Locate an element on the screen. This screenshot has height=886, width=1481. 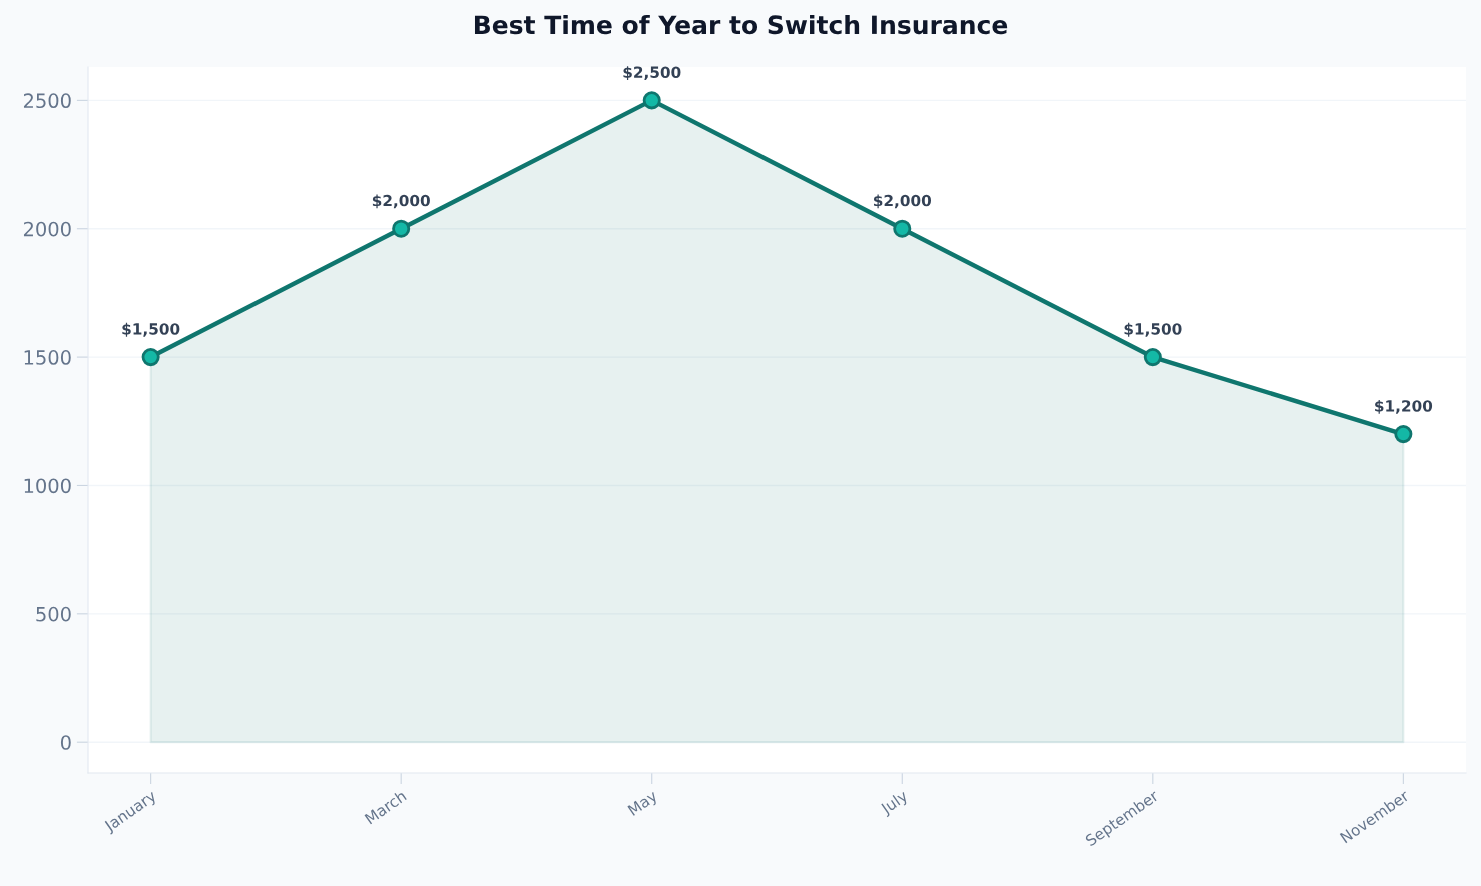
y-tick-label: 1500 is located at coordinates (47, 357).